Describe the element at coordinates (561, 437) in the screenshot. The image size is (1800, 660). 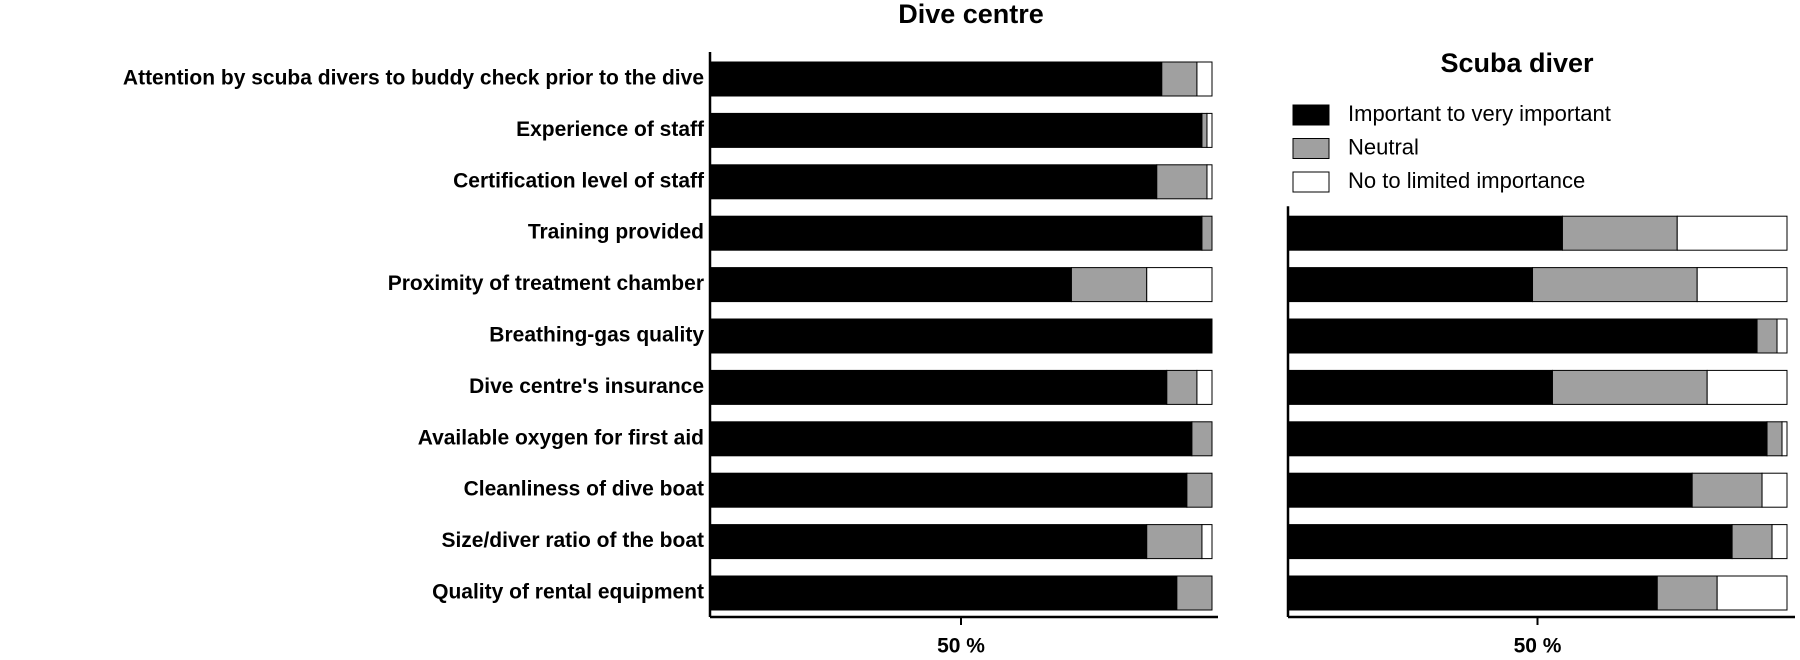
I see `category-label: Available oxygen for first aid` at that location.